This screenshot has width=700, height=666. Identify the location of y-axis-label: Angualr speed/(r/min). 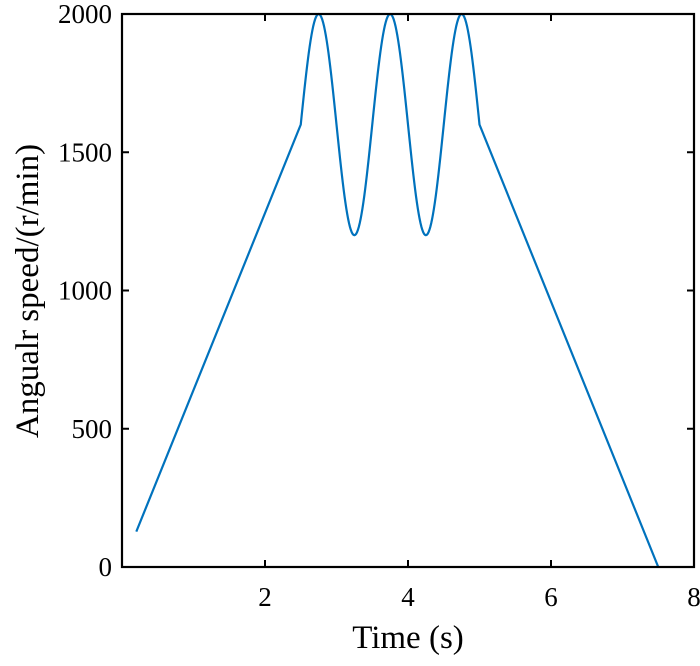
(28, 291).